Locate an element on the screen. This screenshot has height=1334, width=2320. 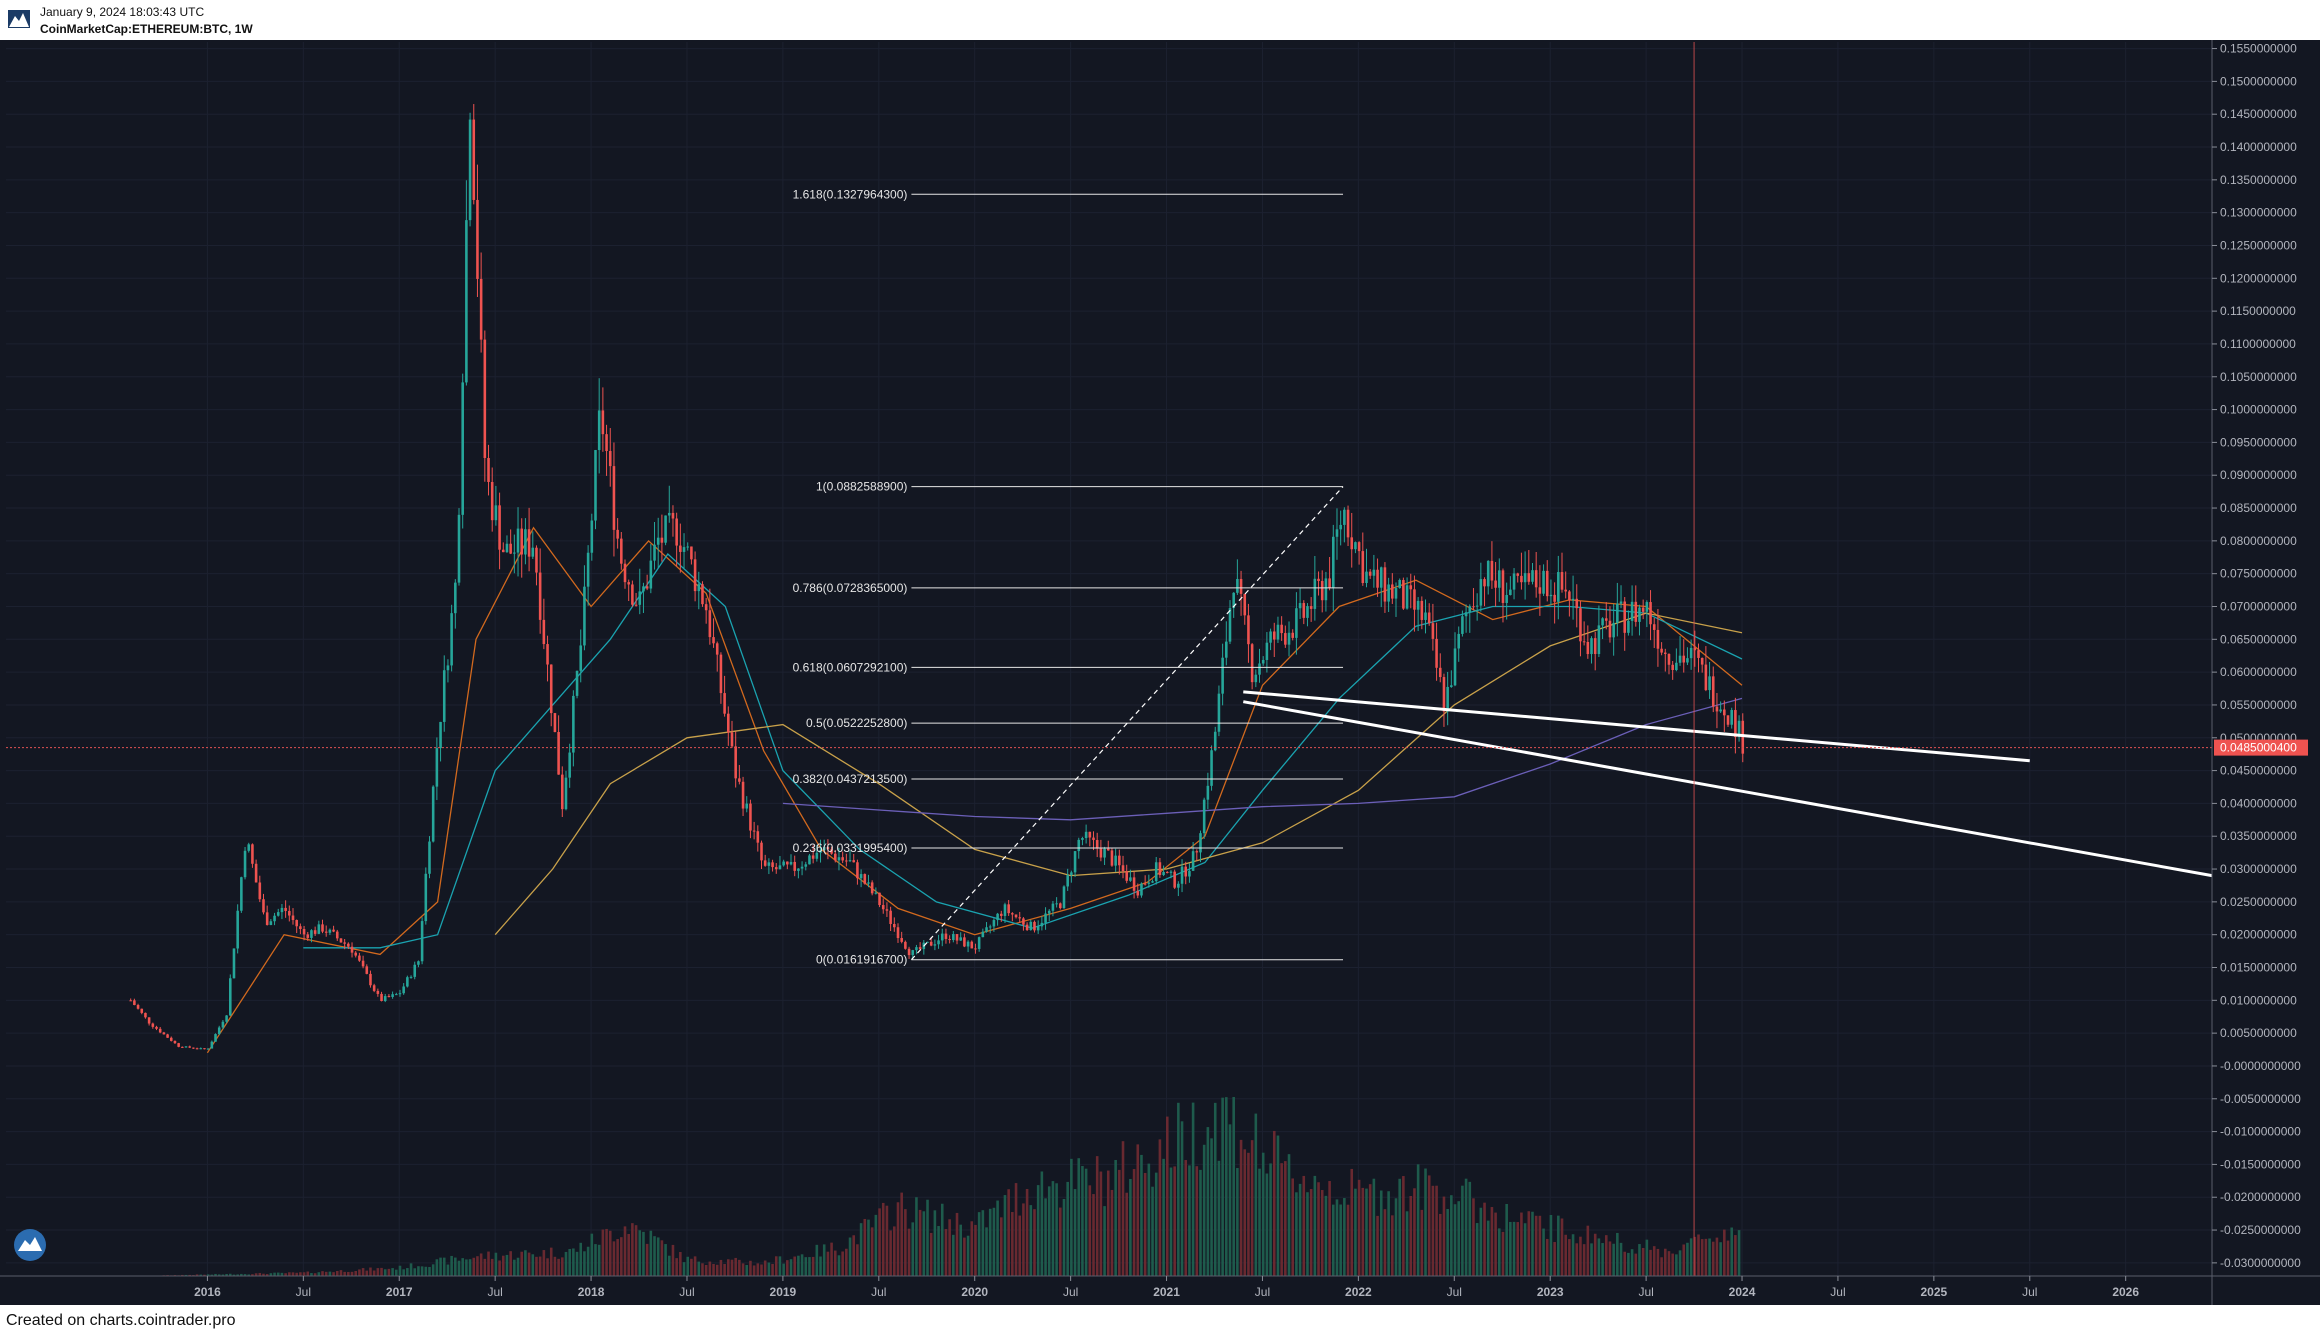
y-tick-label: 0.0900000000 is located at coordinates (2258, 475).